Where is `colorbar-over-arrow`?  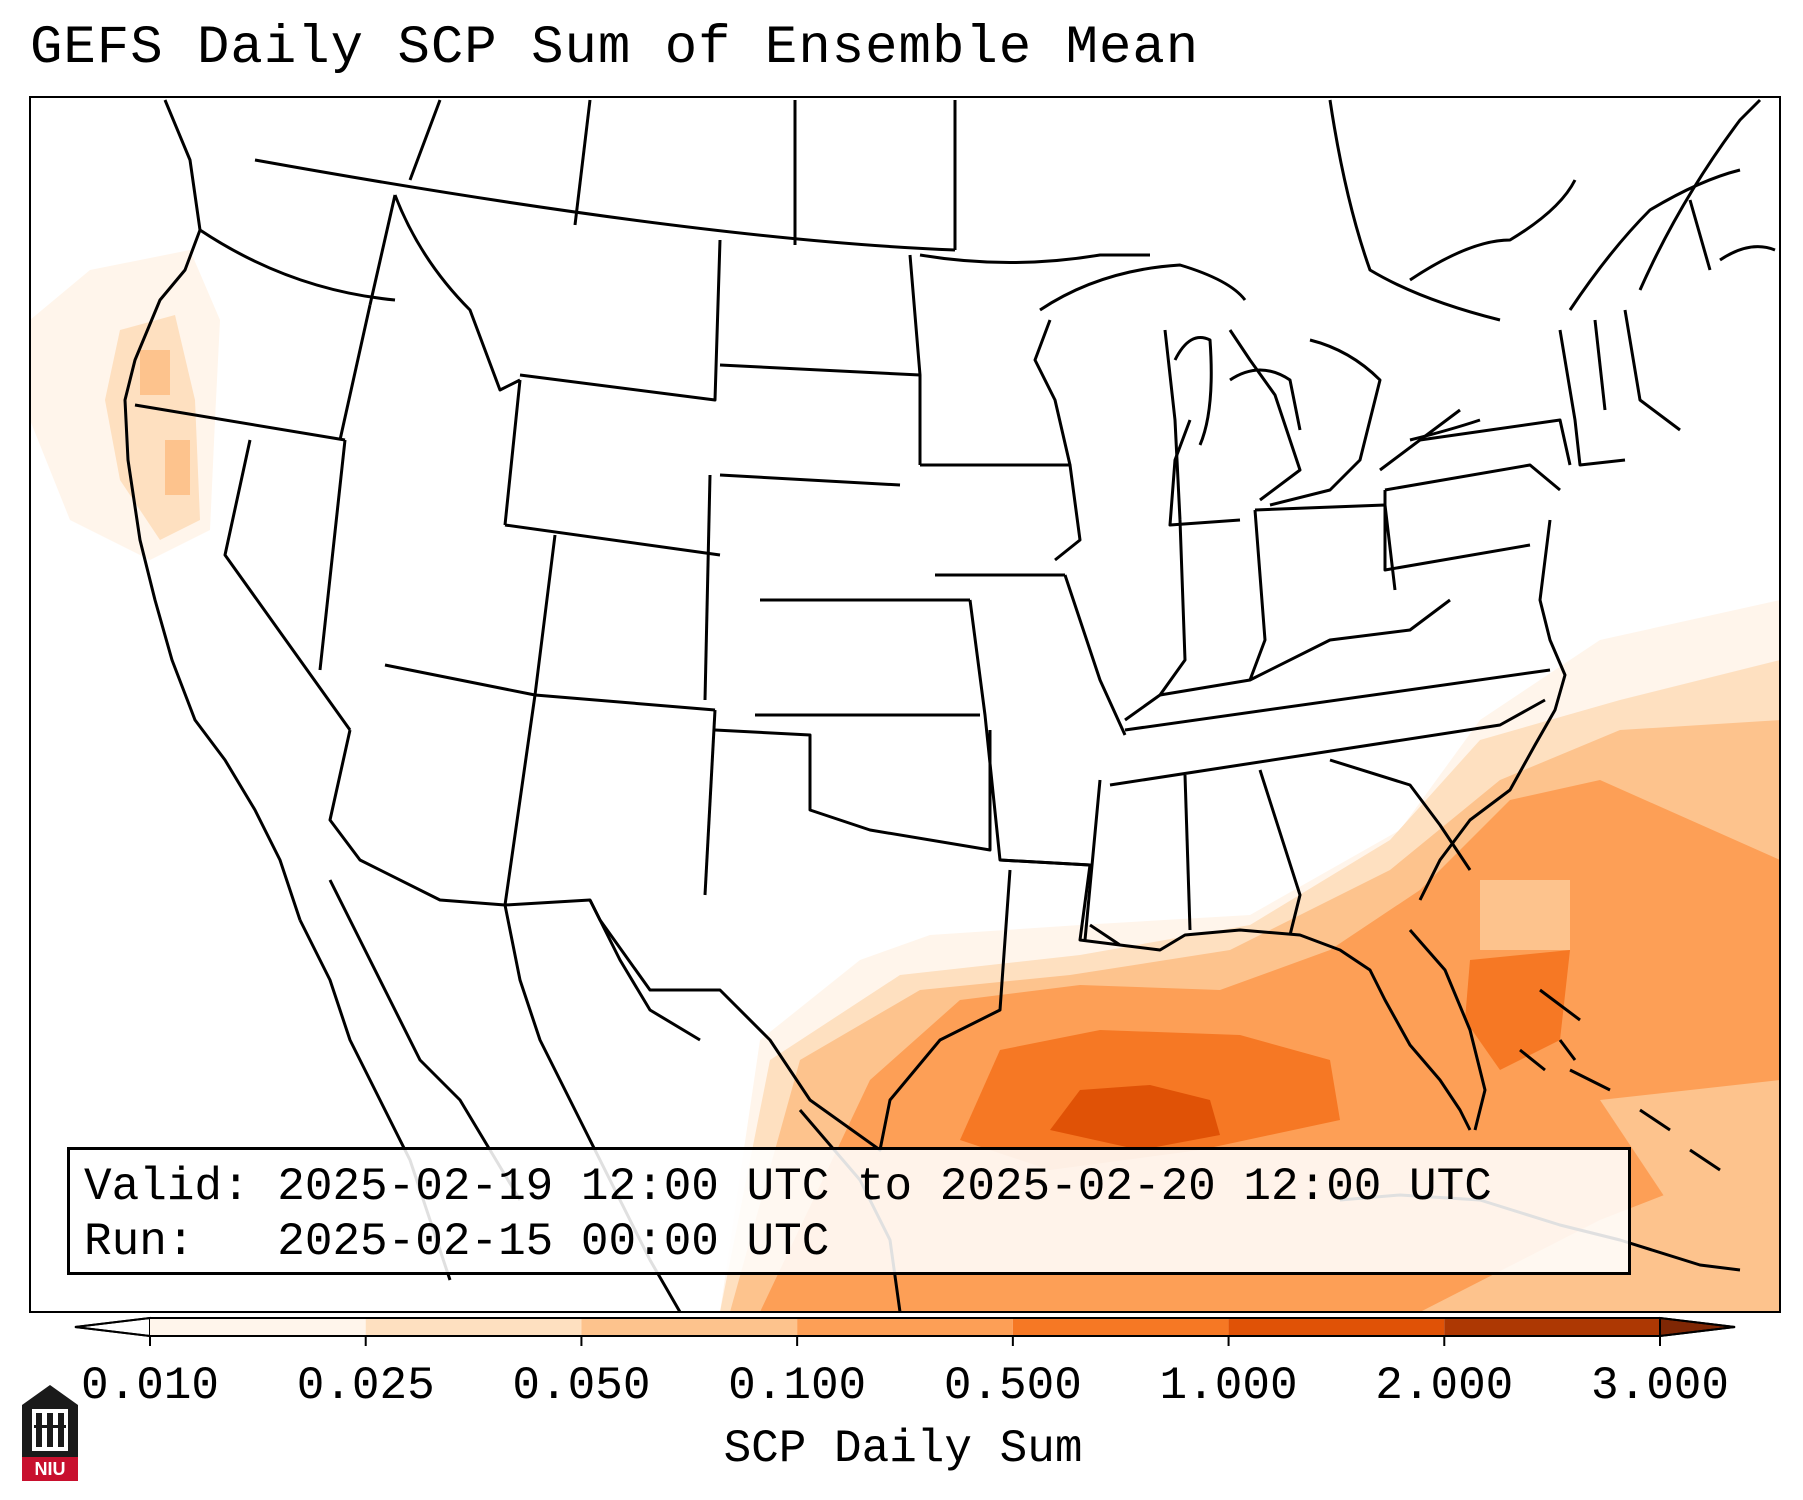 colorbar-over-arrow is located at coordinates (1697, 1327).